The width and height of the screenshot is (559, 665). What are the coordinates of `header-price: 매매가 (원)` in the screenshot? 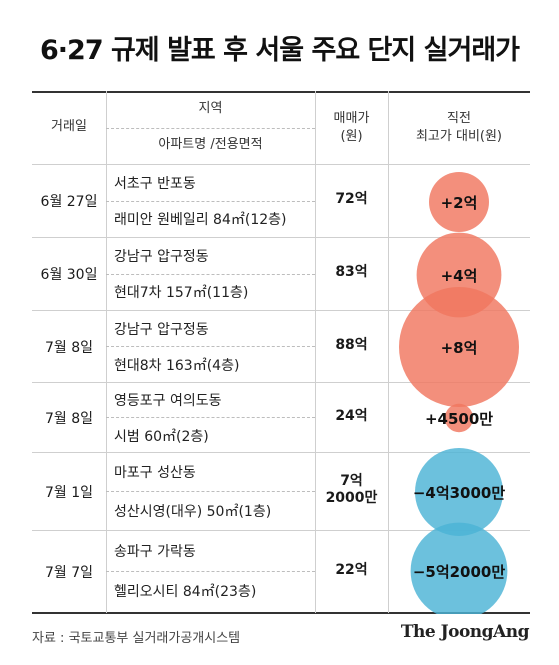 It's located at (351, 127).